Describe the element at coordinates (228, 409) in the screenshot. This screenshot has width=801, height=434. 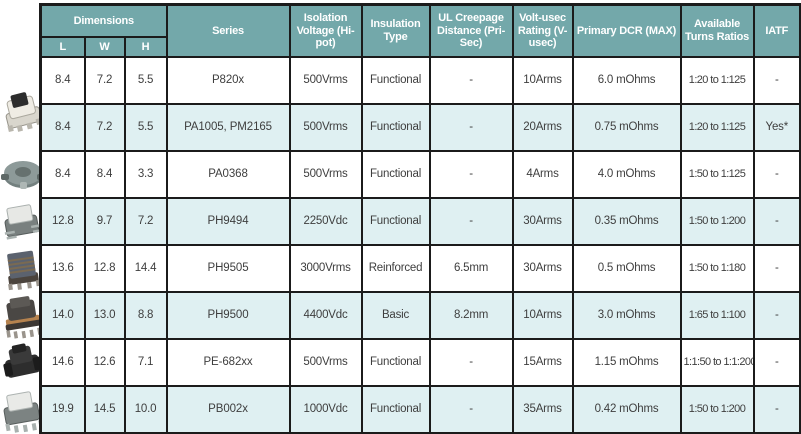
I see `cell-series: PB002x` at that location.